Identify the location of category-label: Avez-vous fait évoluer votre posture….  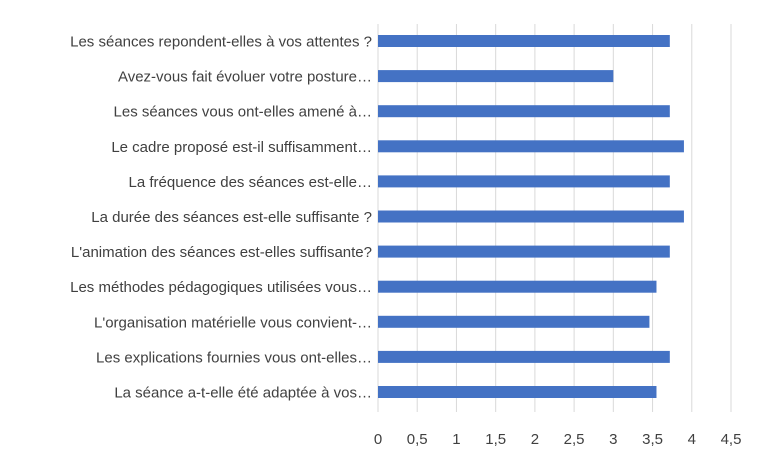
(245, 77).